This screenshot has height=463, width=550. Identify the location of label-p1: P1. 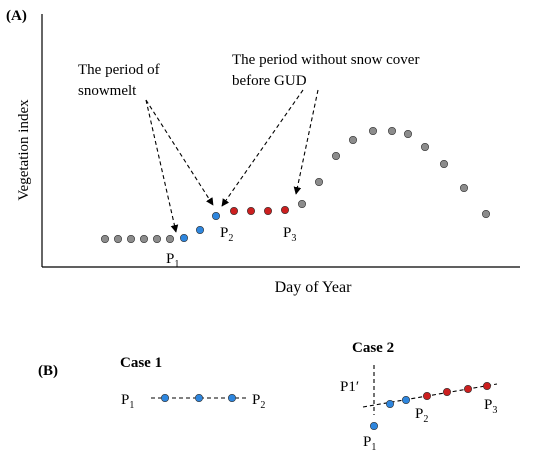
(172, 260).